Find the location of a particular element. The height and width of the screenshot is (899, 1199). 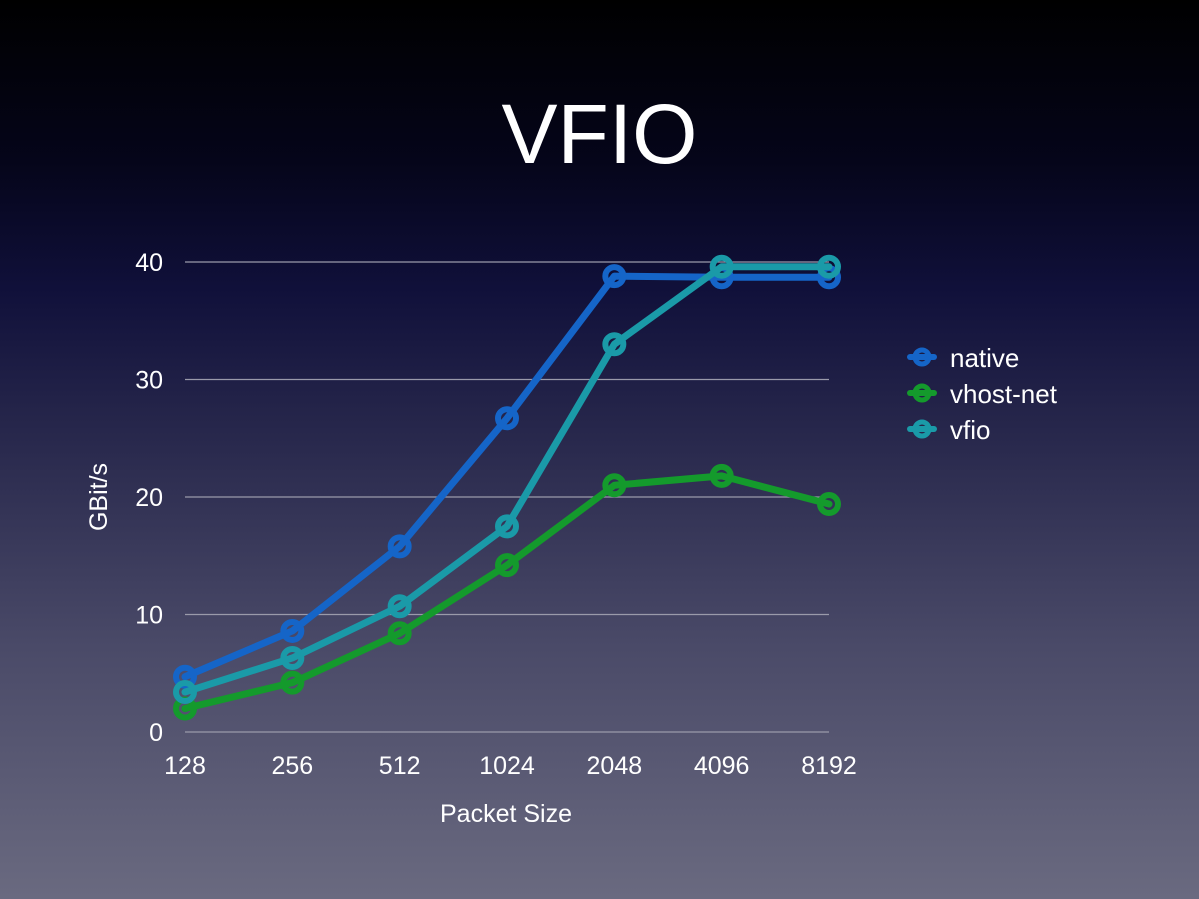

legend-item-native: native is located at coordinates (963, 358).